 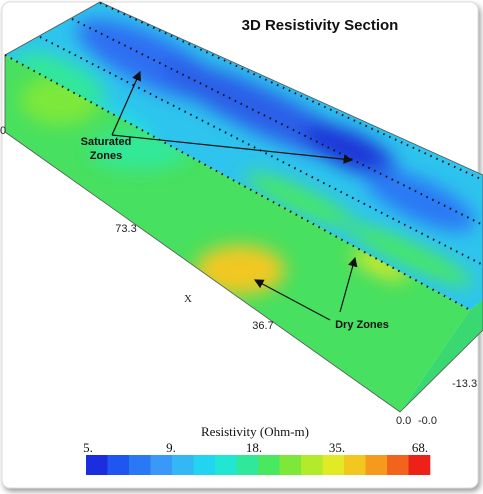 I want to click on colorbar-tick-label: 5., so click(x=88, y=447).